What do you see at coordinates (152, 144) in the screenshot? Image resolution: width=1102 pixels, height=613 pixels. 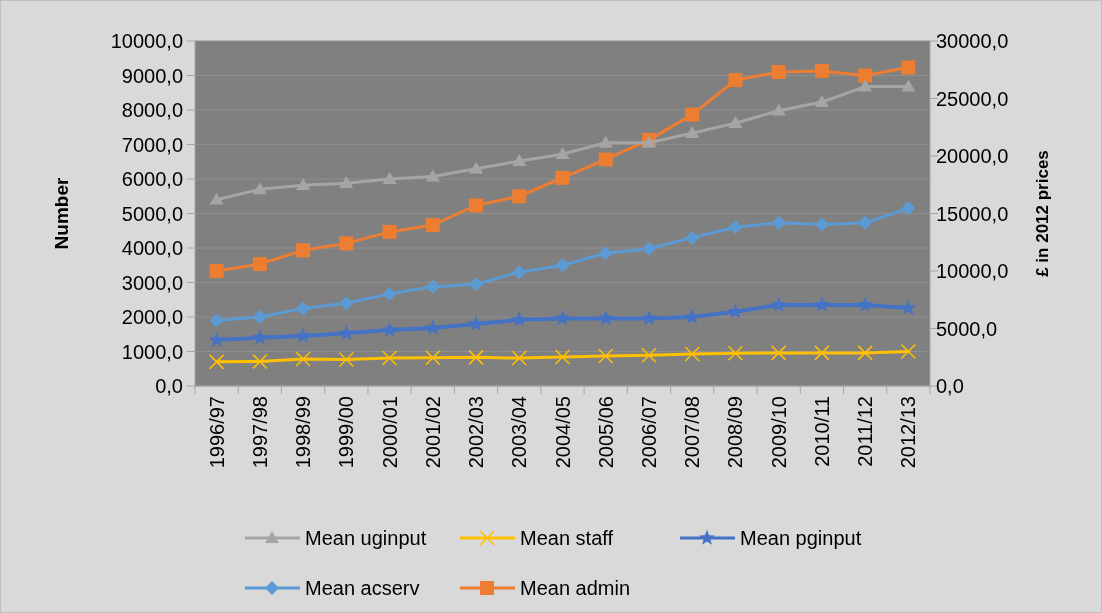 I see `y-tick-label: 7000,0` at bounding box center [152, 144].